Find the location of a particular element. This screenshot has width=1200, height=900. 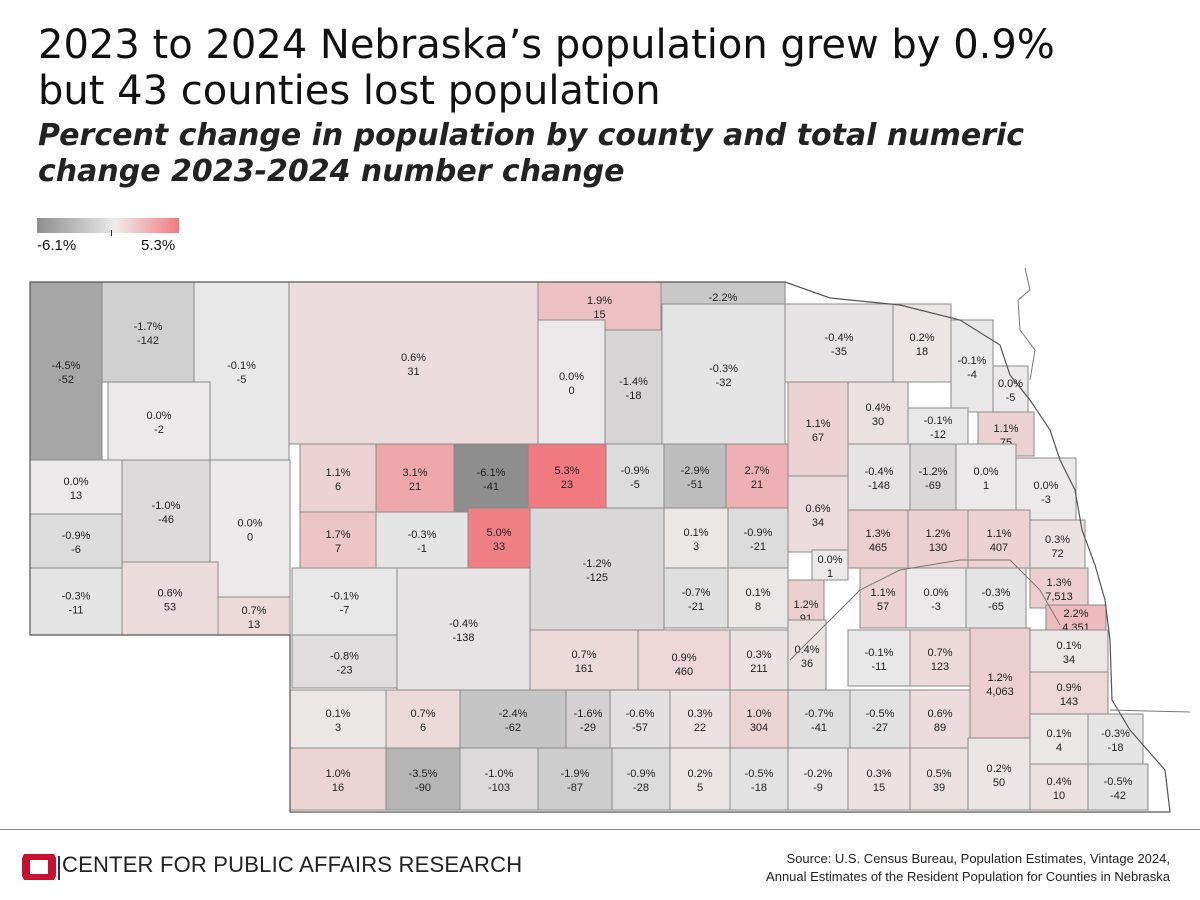

county-33: -0.9% -21 is located at coordinates (758, 538).